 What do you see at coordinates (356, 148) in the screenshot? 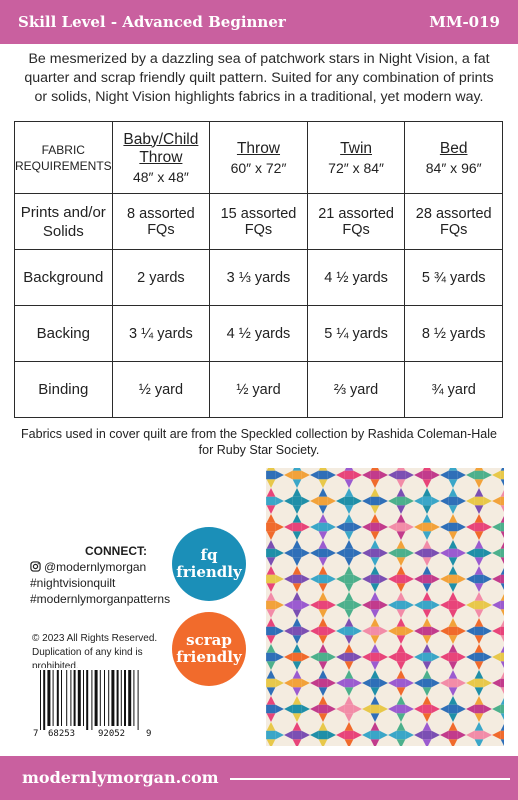
I see `size-name: Twin` at bounding box center [356, 148].